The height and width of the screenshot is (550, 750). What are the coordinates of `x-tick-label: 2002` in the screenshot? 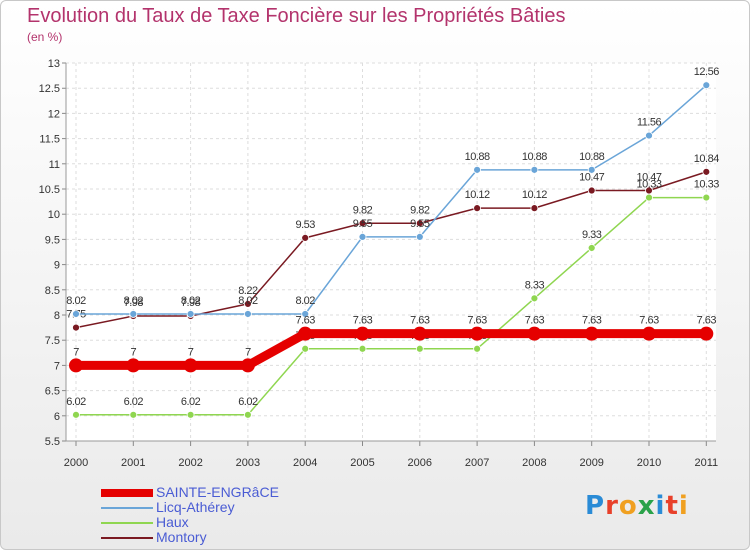 It's located at (190, 463).